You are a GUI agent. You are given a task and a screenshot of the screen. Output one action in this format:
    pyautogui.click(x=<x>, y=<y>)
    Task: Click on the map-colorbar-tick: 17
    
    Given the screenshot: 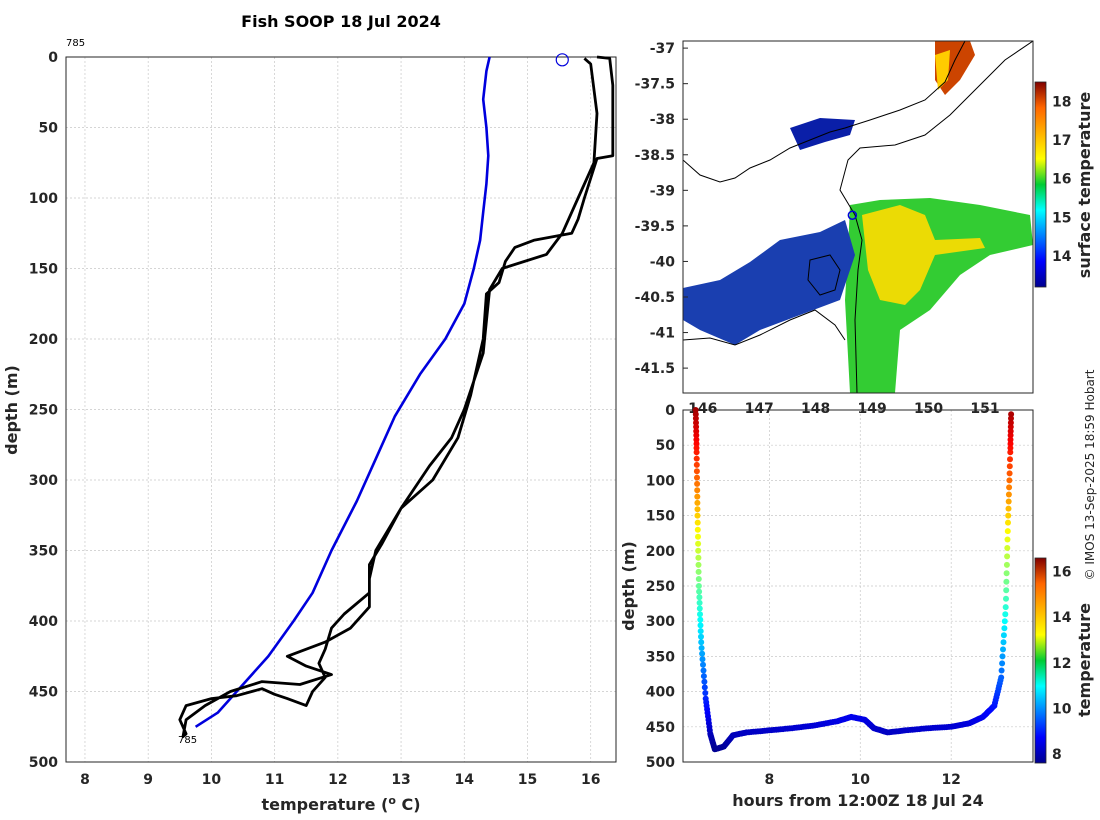 What is the action you would take?
    pyautogui.click(x=1061, y=141)
    